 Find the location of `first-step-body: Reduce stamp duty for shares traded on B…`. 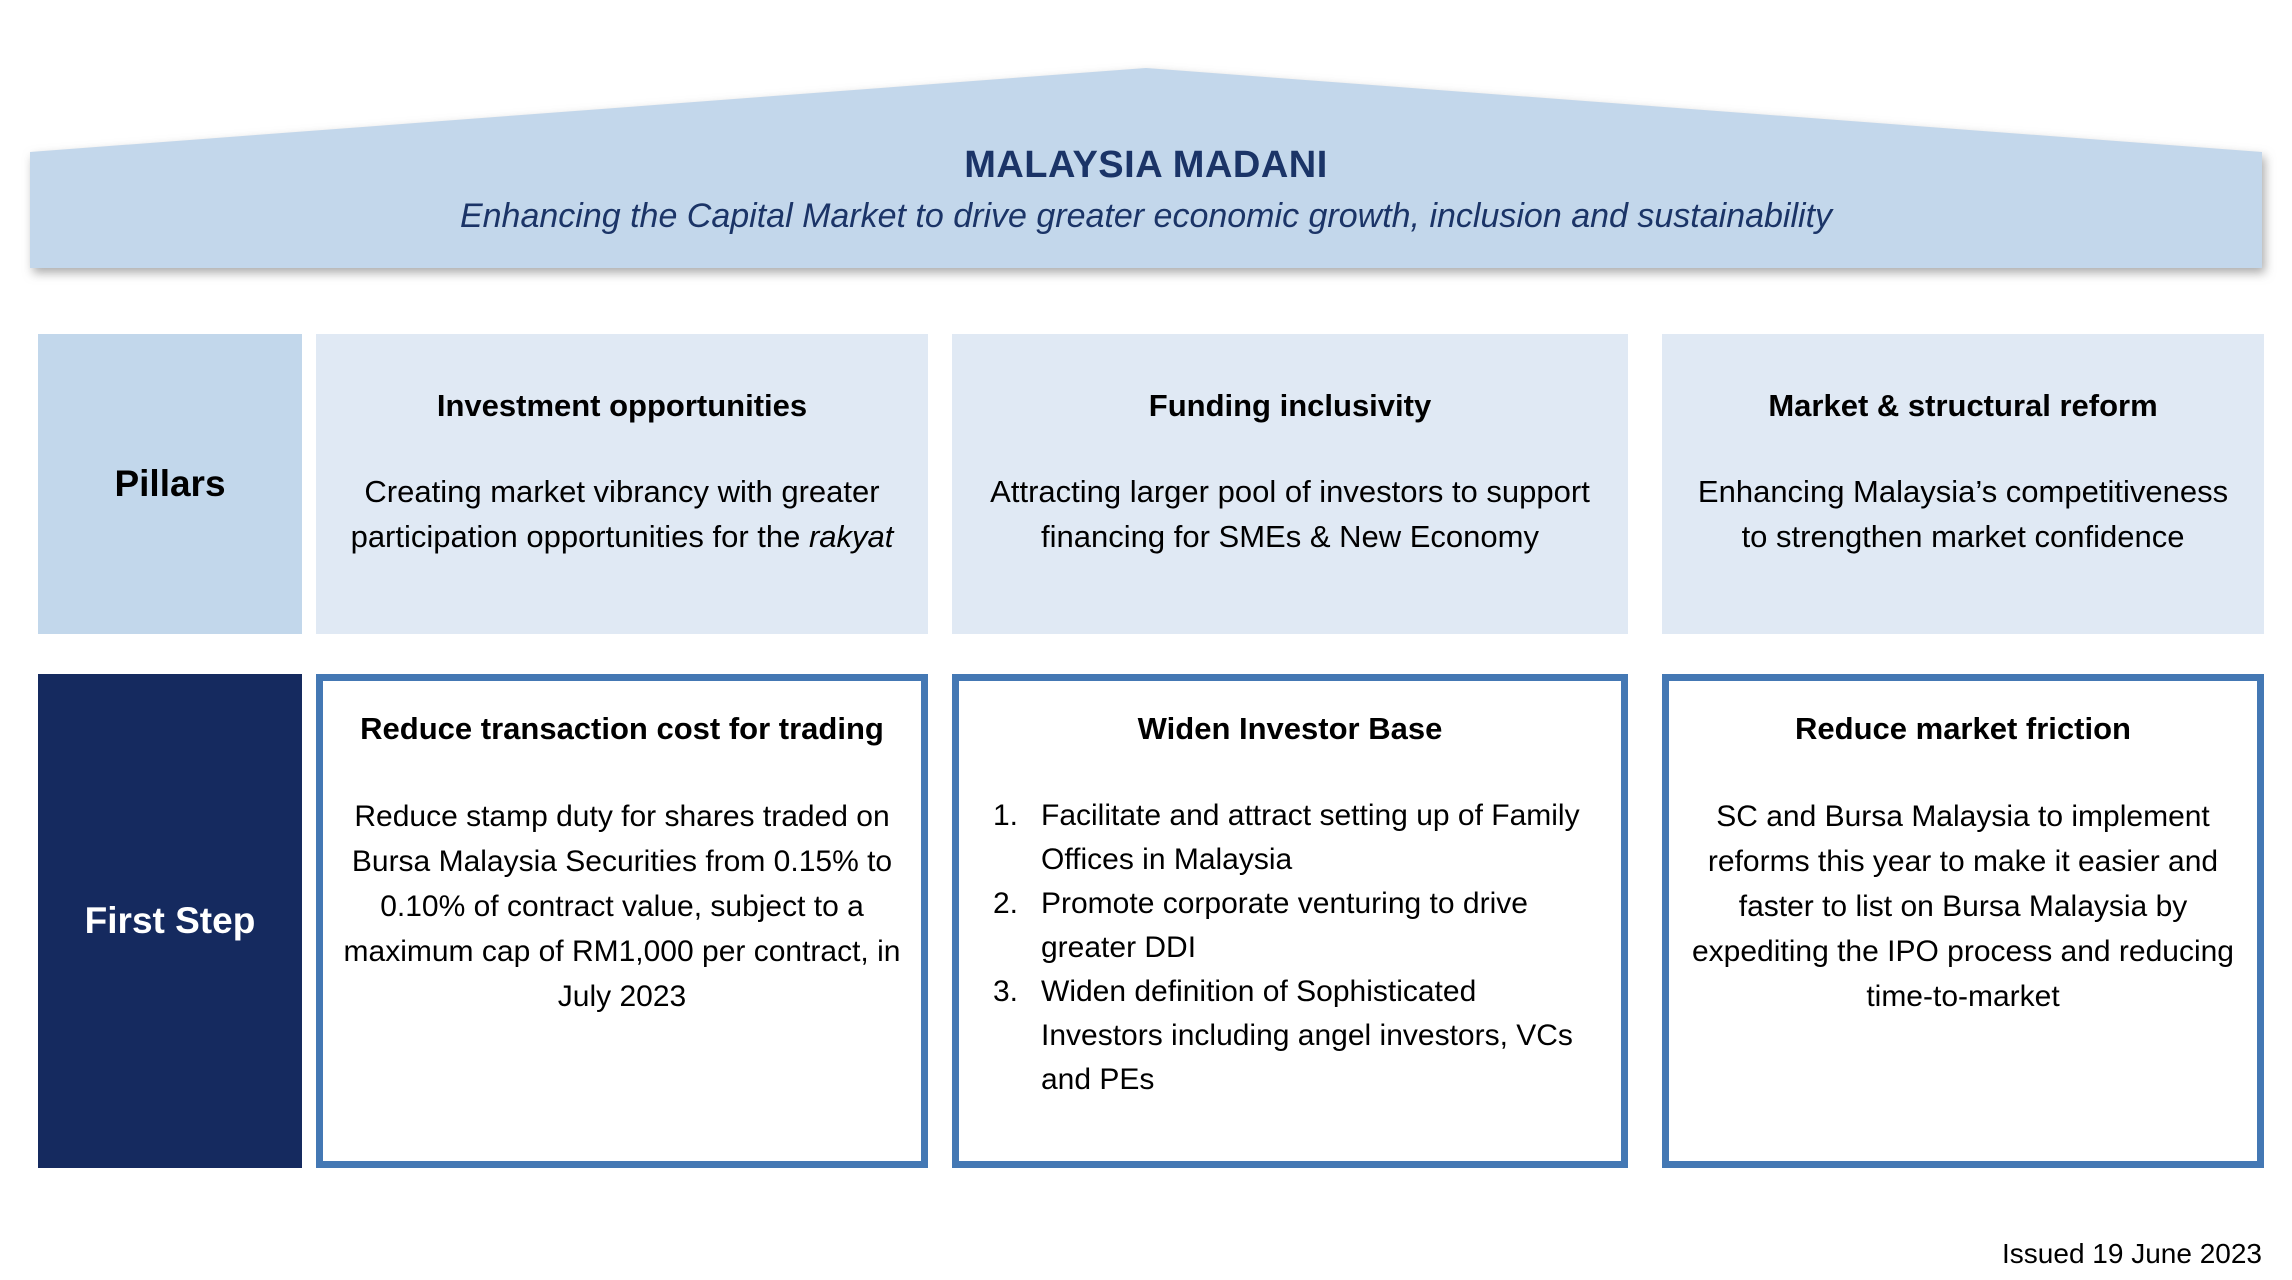

first-step-body: Reduce stamp duty for shares traded on B… is located at coordinates (622, 906).